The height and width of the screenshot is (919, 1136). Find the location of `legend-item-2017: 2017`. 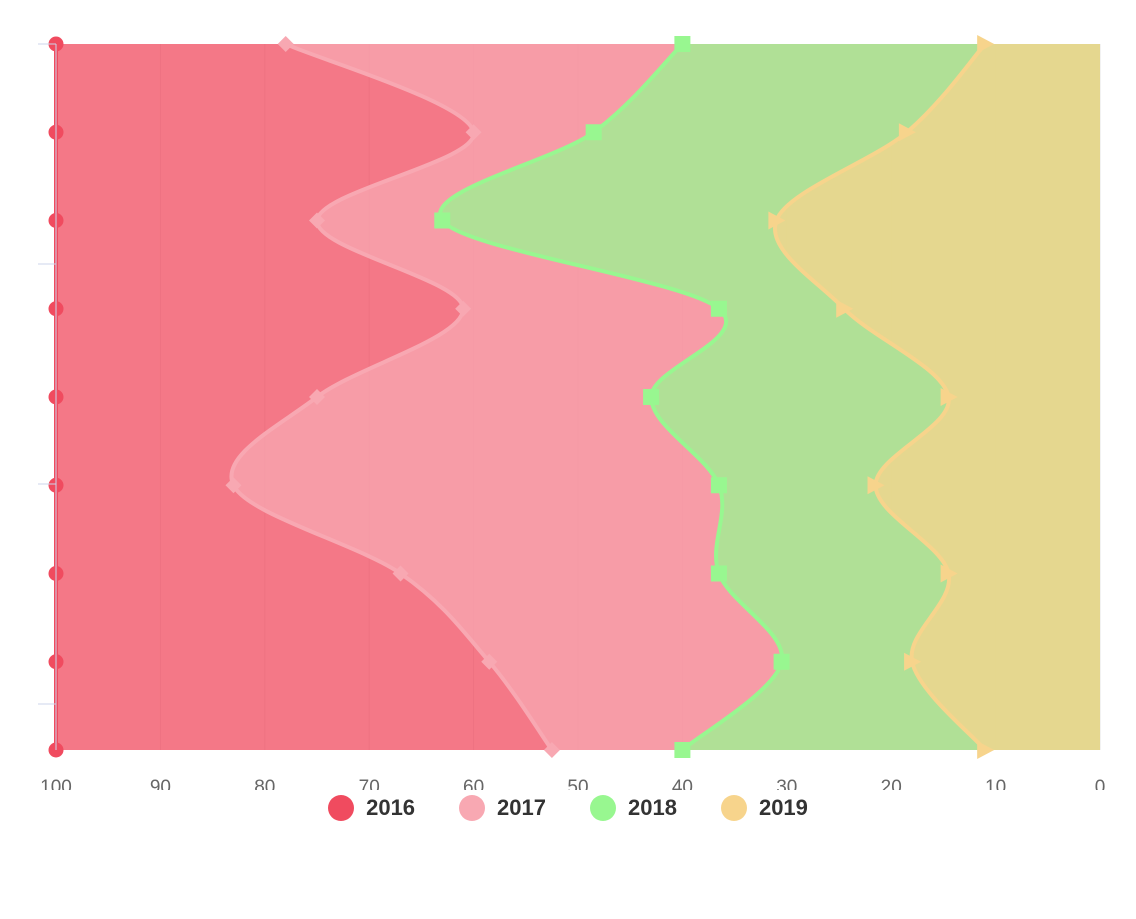

legend-item-2017: 2017 is located at coordinates (502, 808).